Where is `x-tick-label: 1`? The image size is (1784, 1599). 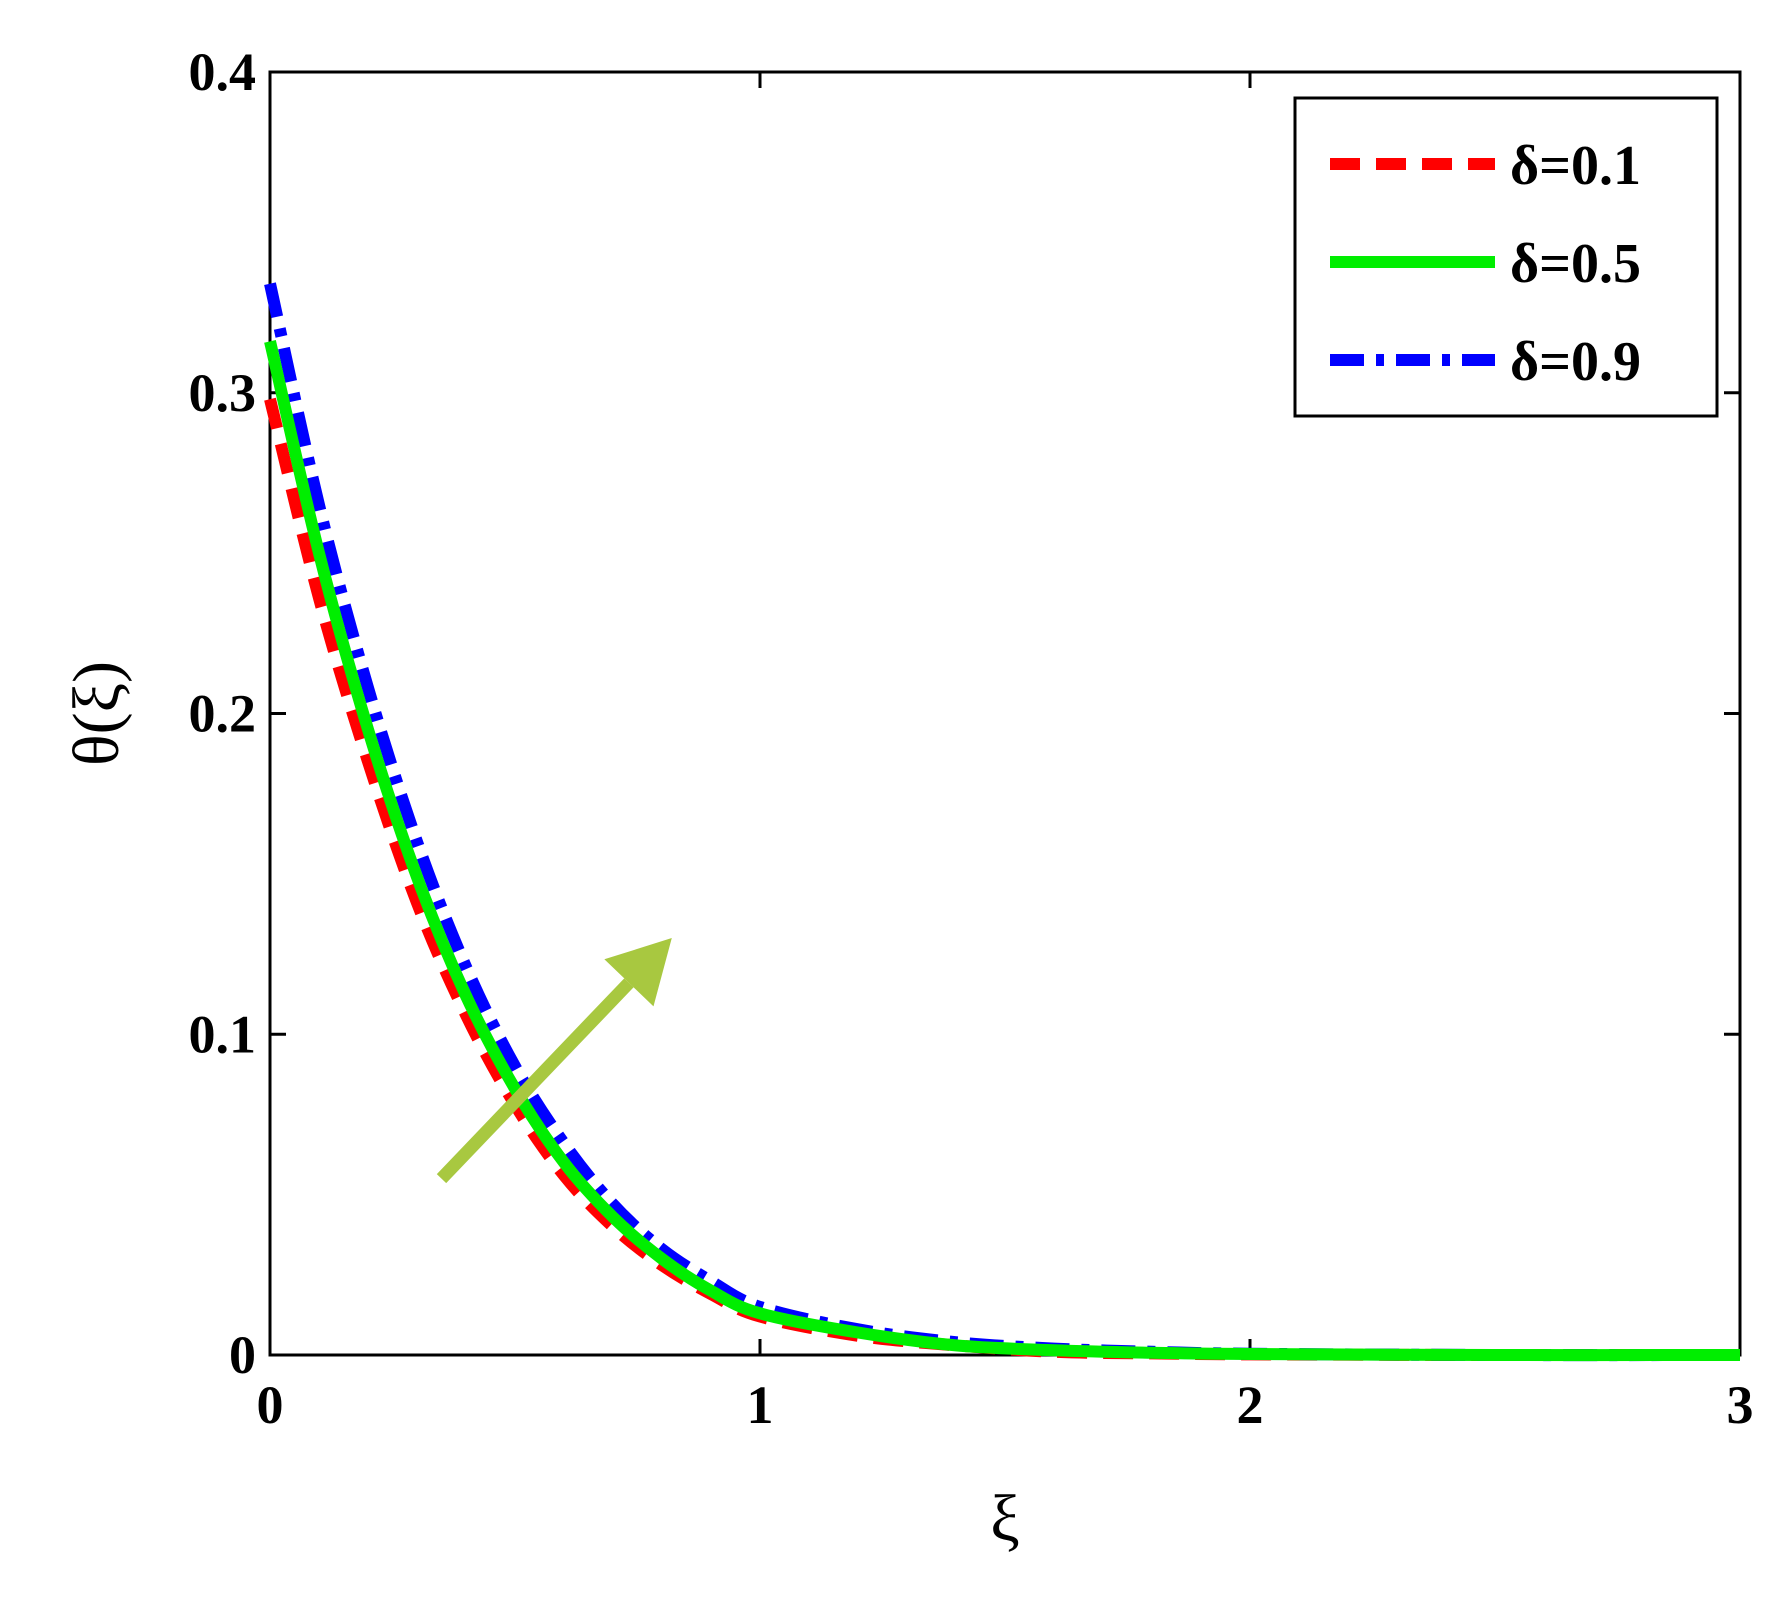
x-tick-label: 1 is located at coordinates (760, 1405).